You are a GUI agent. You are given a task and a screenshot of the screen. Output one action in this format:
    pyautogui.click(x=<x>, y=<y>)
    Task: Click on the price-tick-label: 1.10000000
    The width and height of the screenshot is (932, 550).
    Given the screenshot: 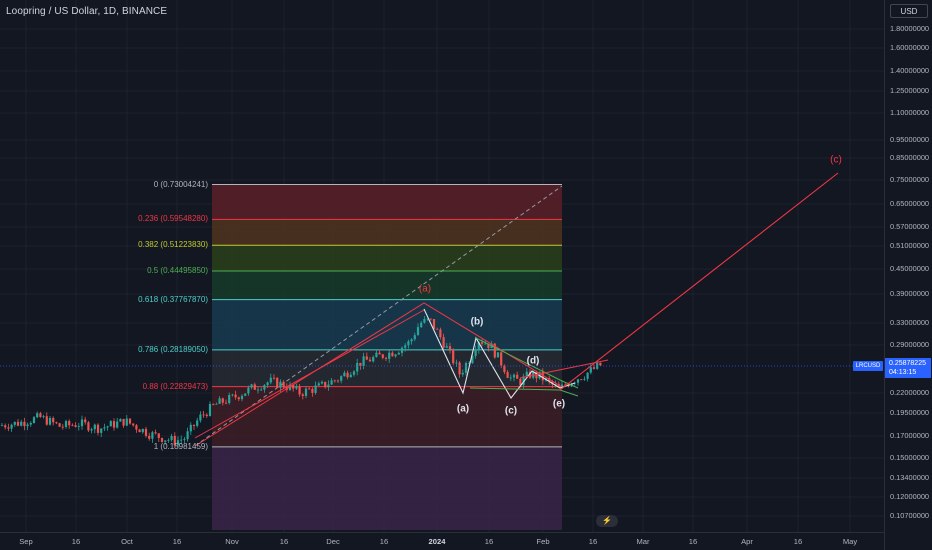 What is the action you would take?
    pyautogui.click(x=910, y=112)
    